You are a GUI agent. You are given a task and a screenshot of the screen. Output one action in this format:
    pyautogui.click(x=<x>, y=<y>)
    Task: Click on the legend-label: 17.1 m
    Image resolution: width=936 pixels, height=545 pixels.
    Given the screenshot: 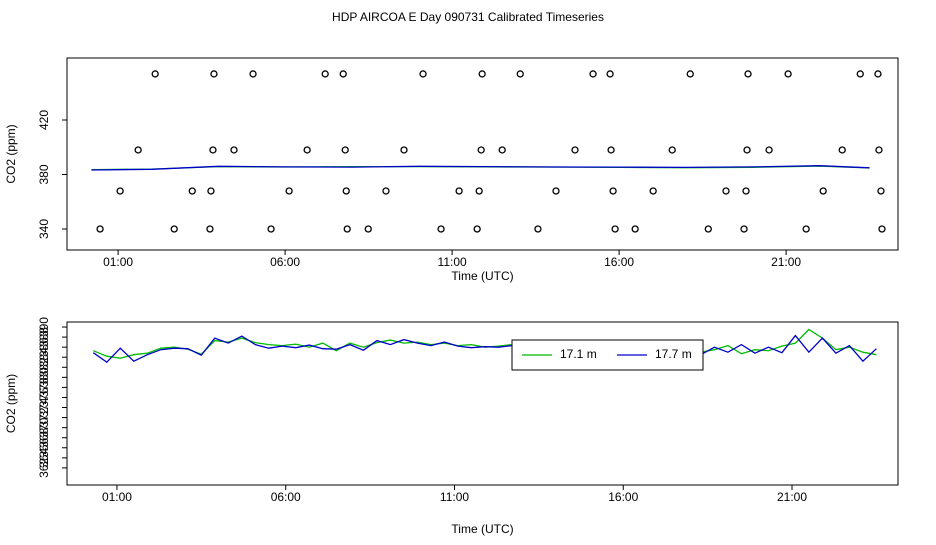 What is the action you would take?
    pyautogui.click(x=578, y=354)
    